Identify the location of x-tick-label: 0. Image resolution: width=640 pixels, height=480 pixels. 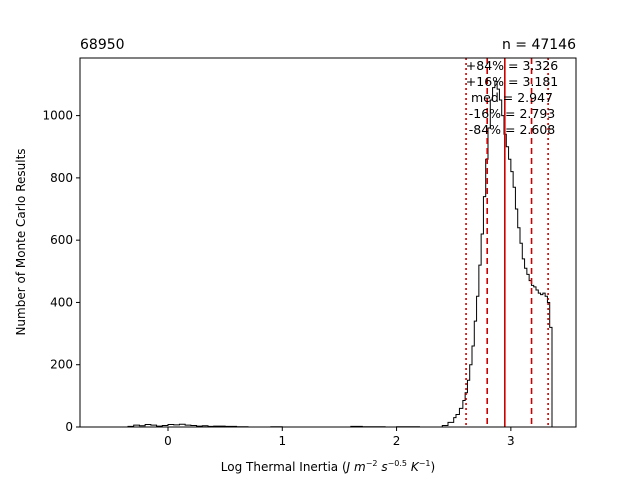
(168, 441).